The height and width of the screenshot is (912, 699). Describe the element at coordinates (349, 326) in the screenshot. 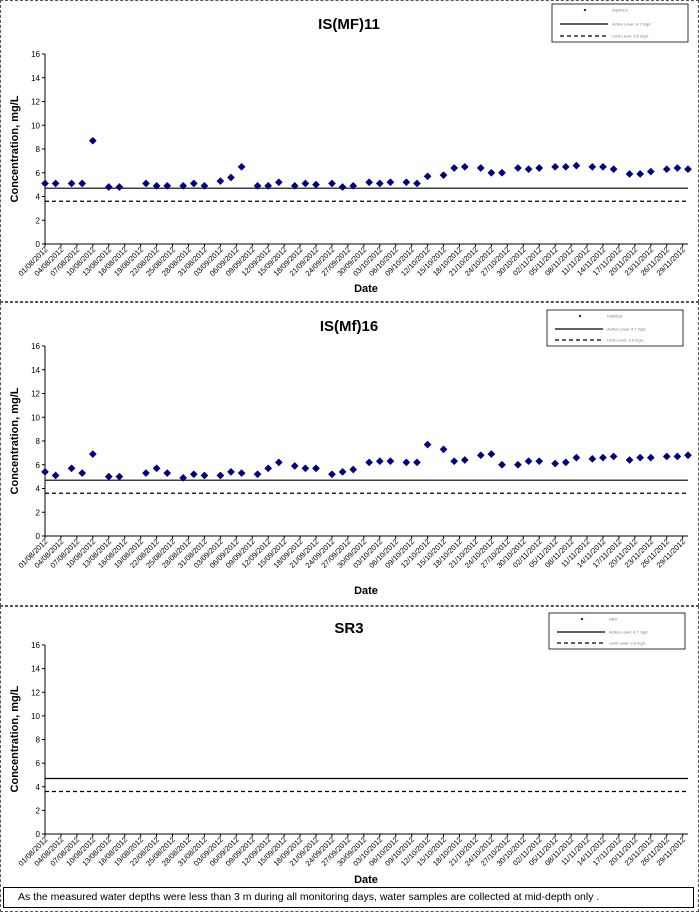

I see `chart-title: IS(Mf)16` at that location.